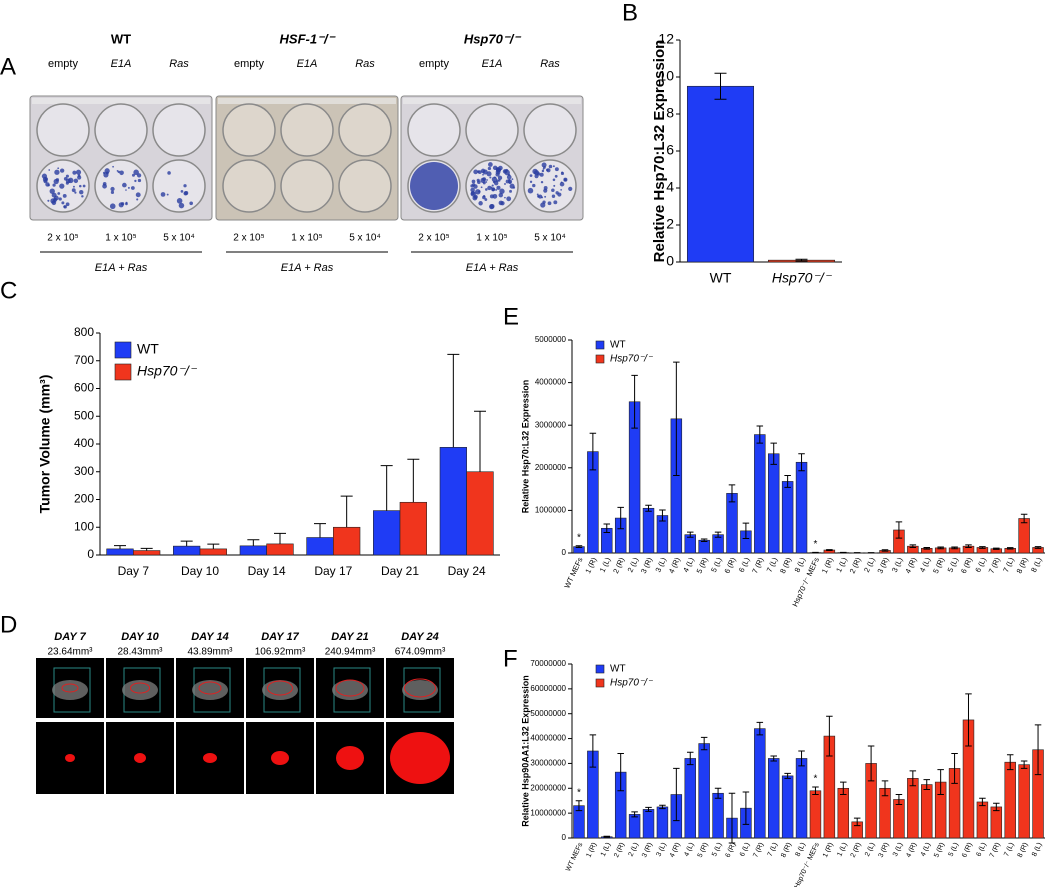 This screenshot has width=1050, height=887. Describe the element at coordinates (350, 637) in the screenshot. I see `day-label: DAY 21` at that location.